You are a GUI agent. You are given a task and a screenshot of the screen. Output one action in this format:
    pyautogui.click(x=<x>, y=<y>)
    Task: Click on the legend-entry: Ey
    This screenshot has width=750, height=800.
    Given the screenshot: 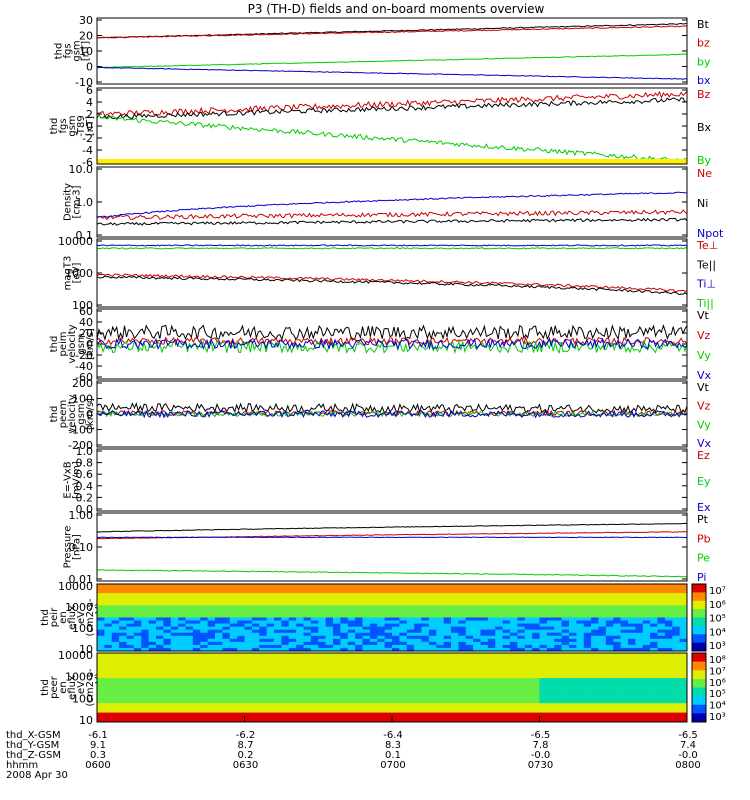 What is the action you would take?
    pyautogui.click(x=704, y=481)
    